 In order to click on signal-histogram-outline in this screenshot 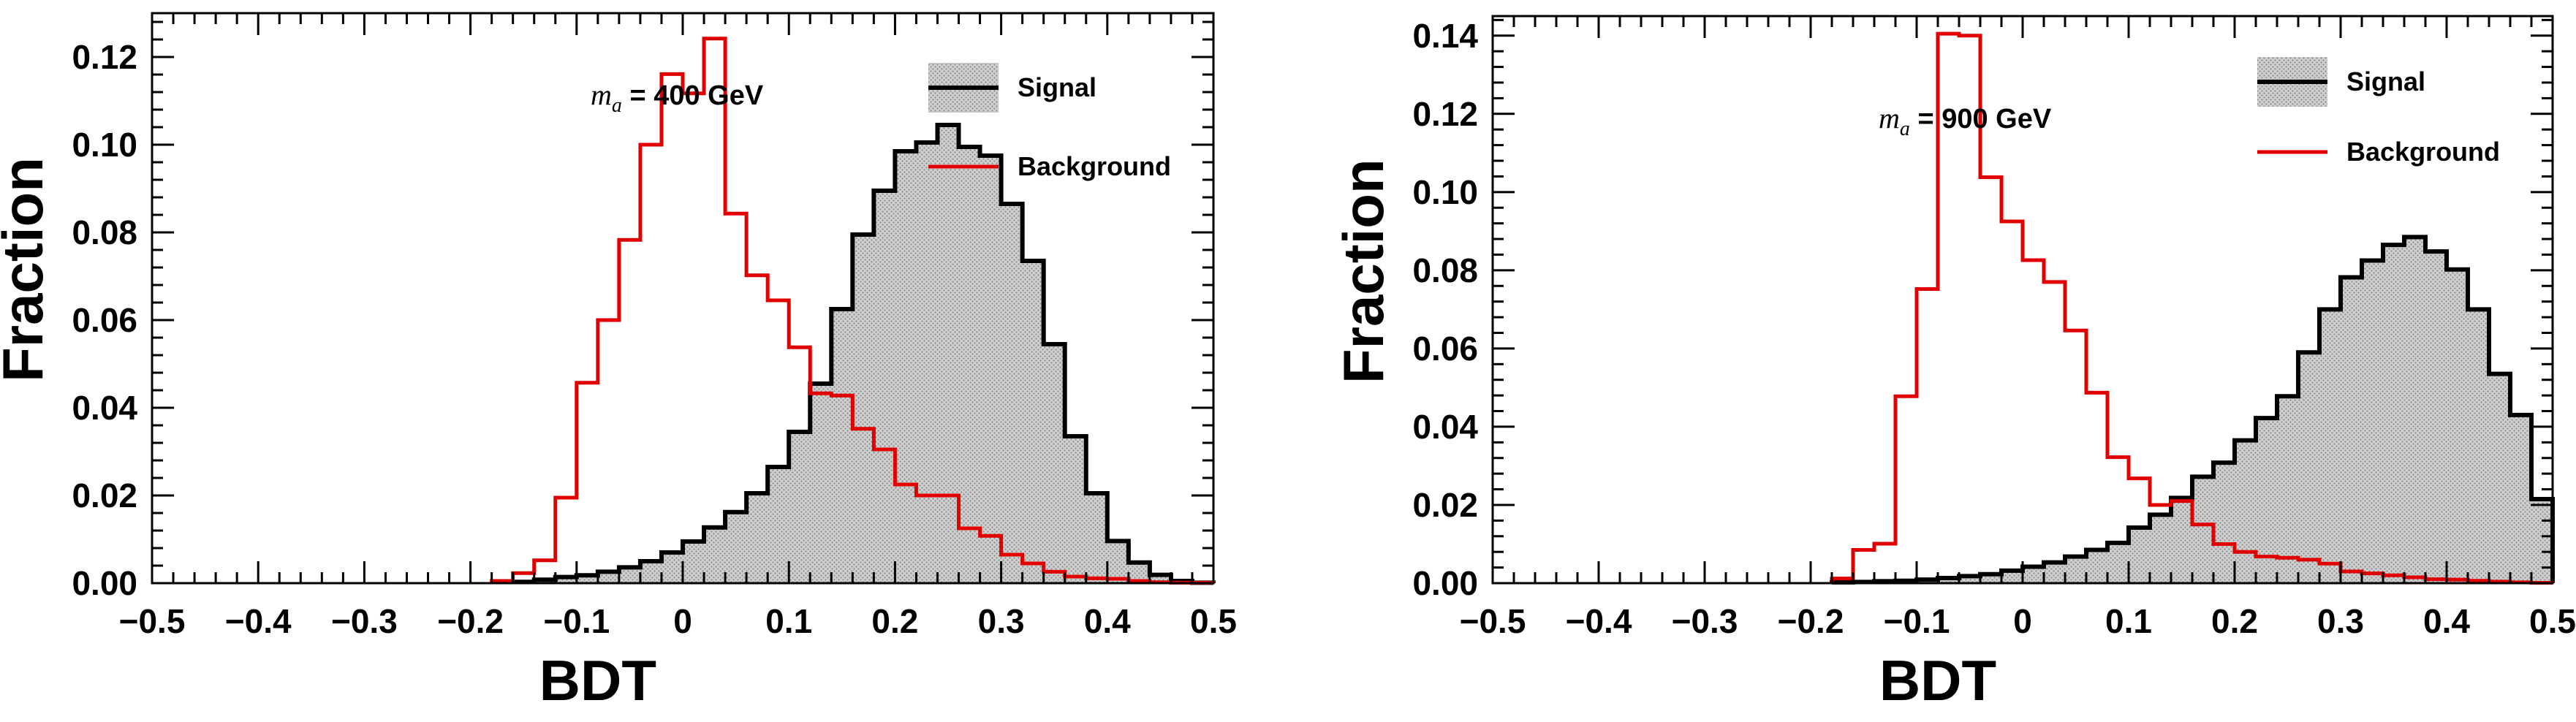, I will do `click(2192, 410)`.